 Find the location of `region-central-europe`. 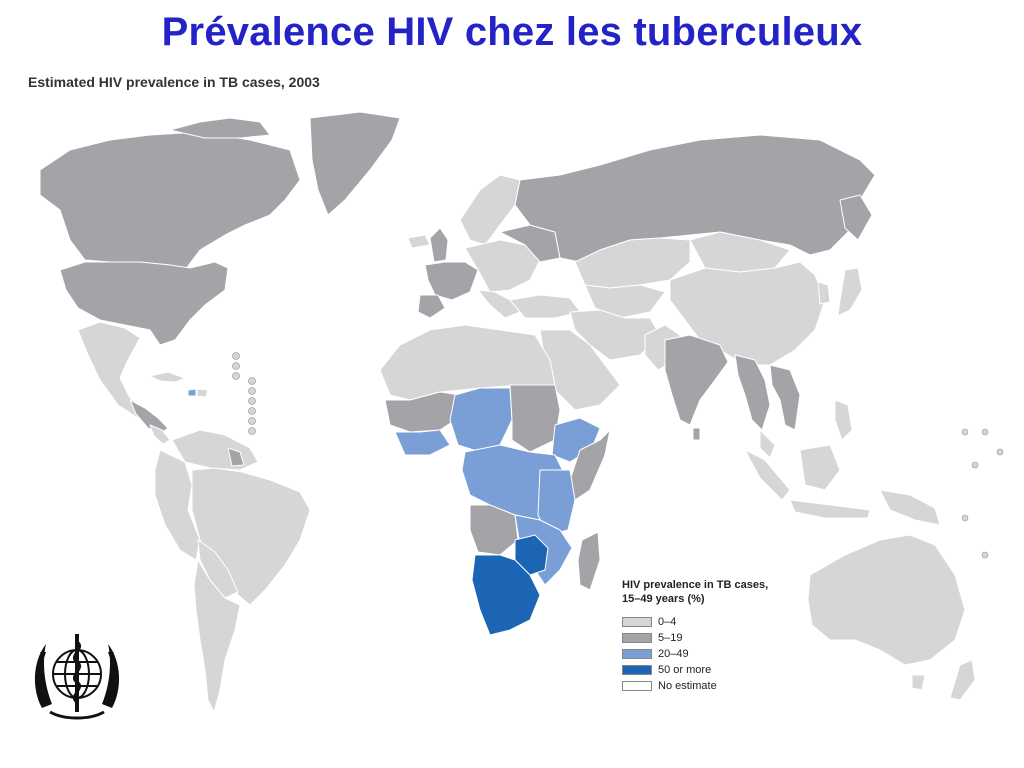

region-central-europe is located at coordinates (502, 266).